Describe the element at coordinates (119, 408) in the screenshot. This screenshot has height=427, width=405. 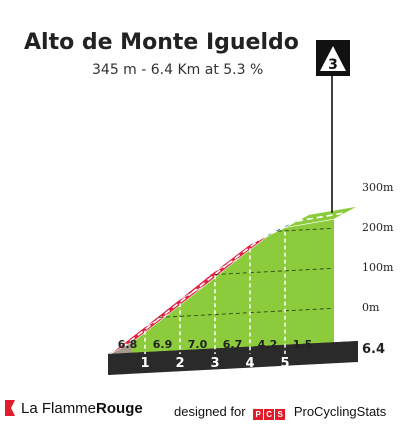
I see `brand-bold: Rouge` at that location.